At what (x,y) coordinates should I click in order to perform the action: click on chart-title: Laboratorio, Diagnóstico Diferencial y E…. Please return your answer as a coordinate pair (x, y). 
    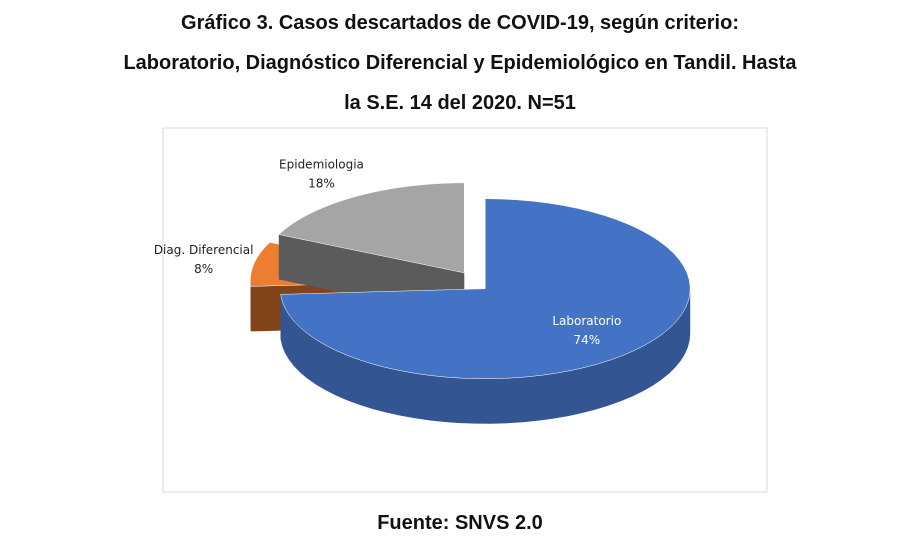
    Looking at the image, I should click on (460, 63).